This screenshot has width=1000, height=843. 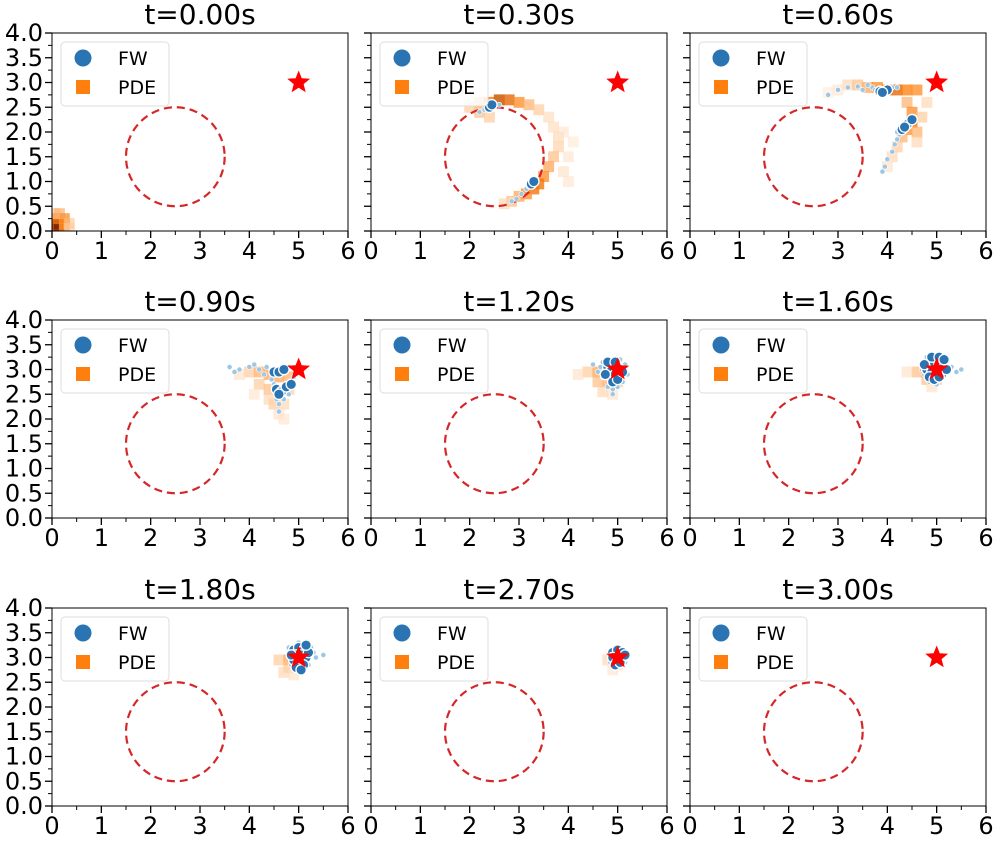 What do you see at coordinates (837, 15) in the screenshot?
I see `panel-title: t=0.60s` at bounding box center [837, 15].